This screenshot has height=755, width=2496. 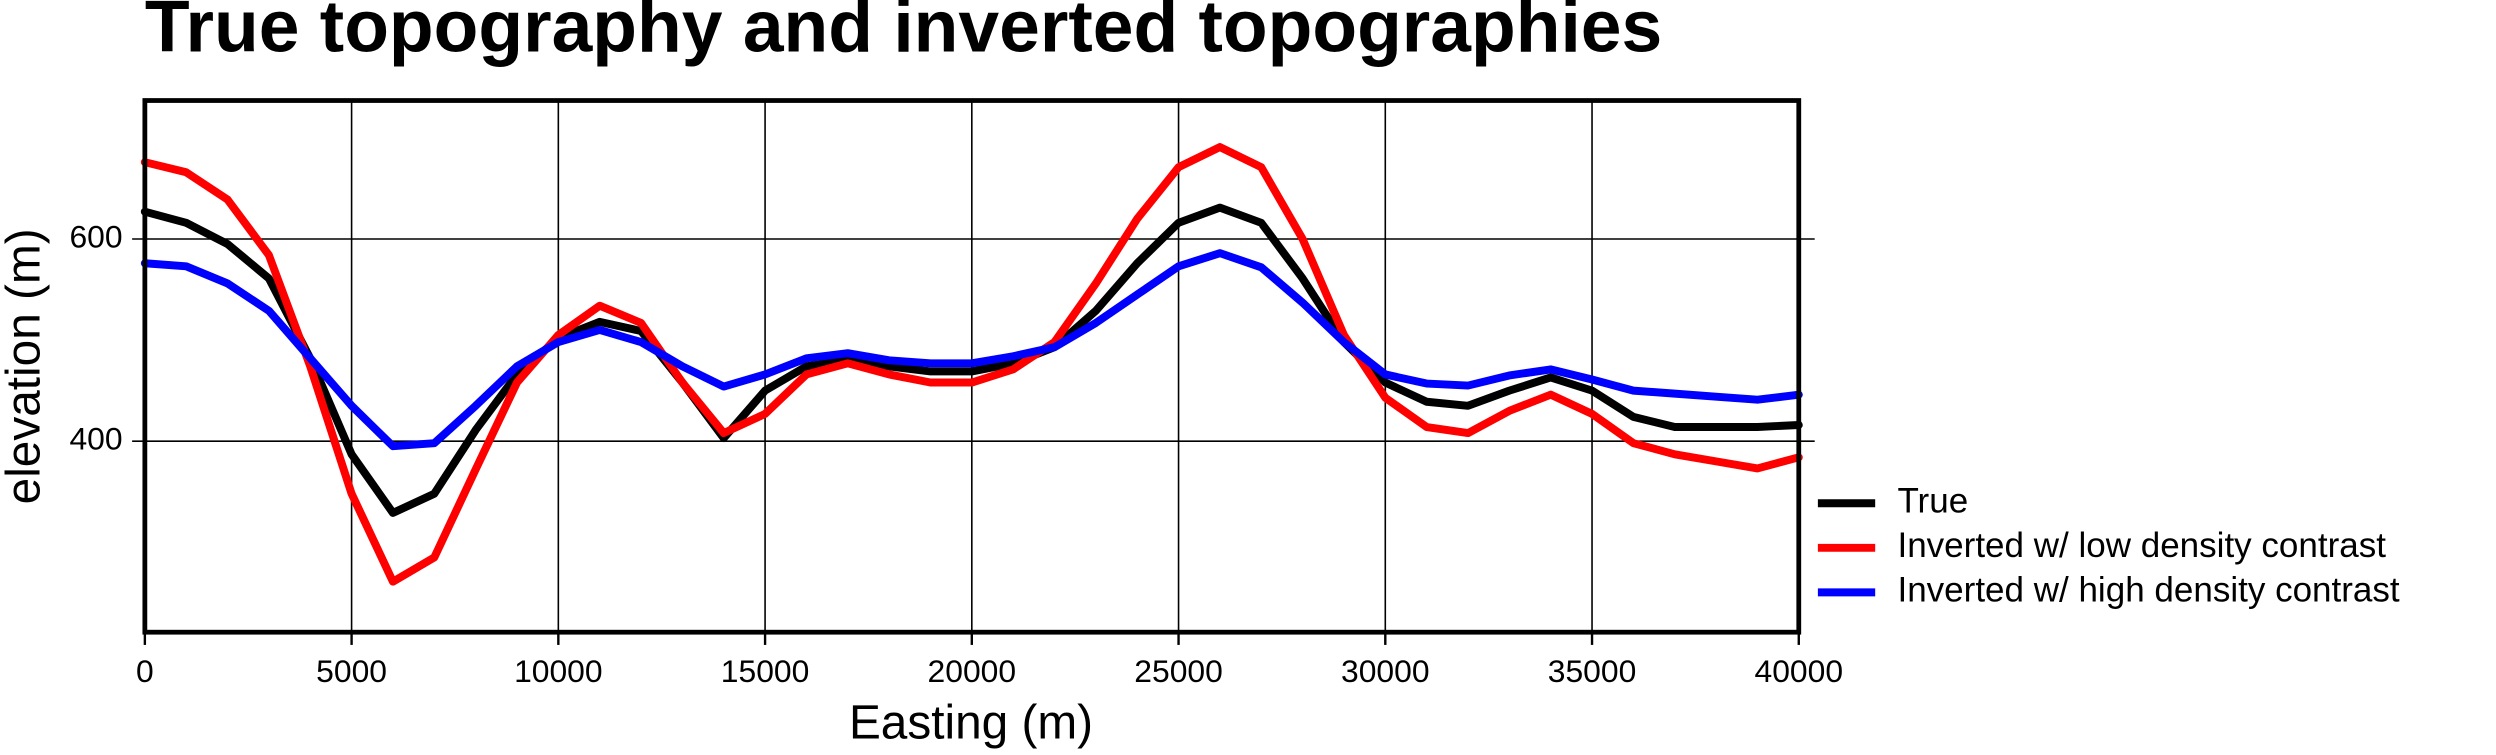 I want to click on y-tick-label: 600, so click(x=95, y=236).